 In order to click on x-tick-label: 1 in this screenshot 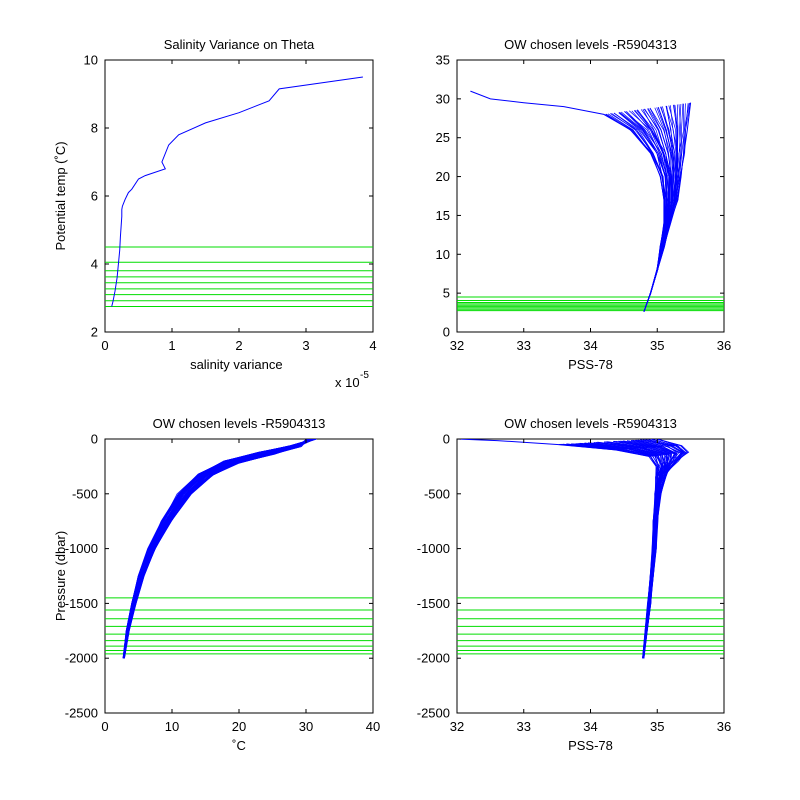, I will do `click(171, 345)`.